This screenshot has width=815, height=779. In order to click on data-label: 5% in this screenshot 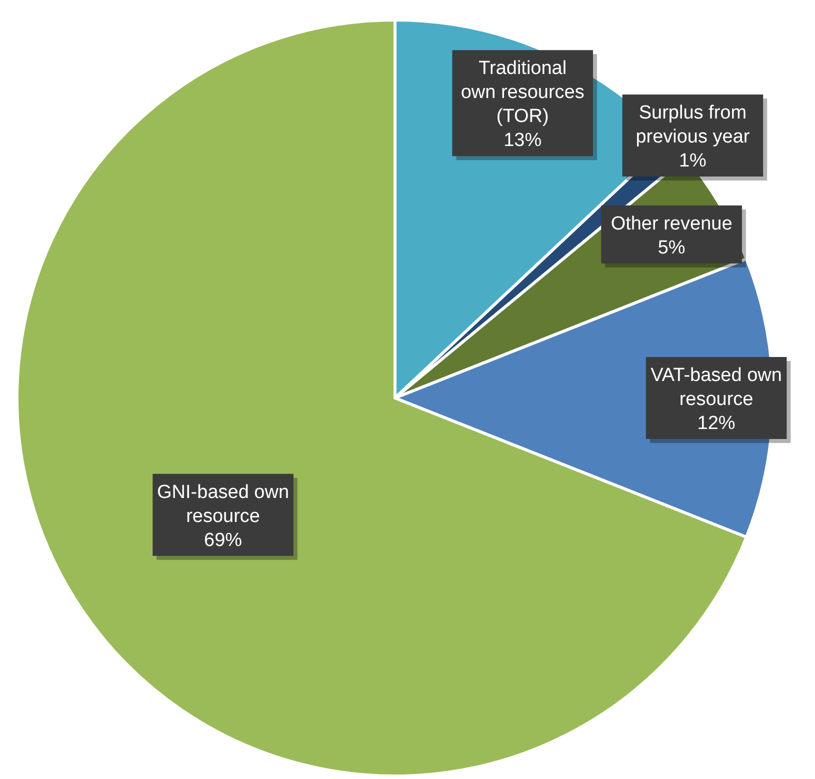, I will do `click(672, 247)`.